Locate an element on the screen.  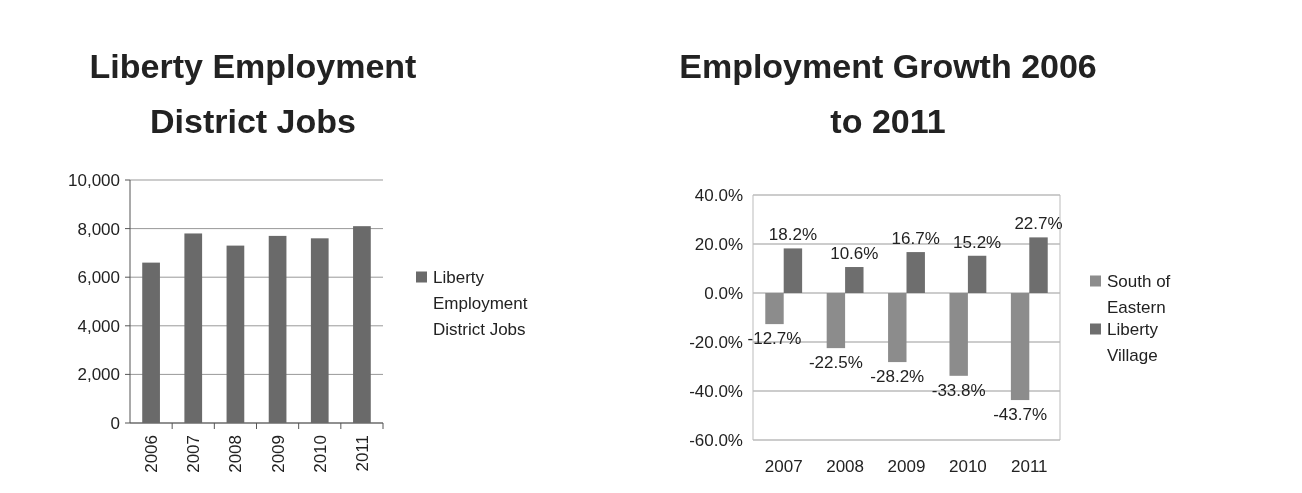
y-tick-label: 40.0% is located at coordinates (718, 195).